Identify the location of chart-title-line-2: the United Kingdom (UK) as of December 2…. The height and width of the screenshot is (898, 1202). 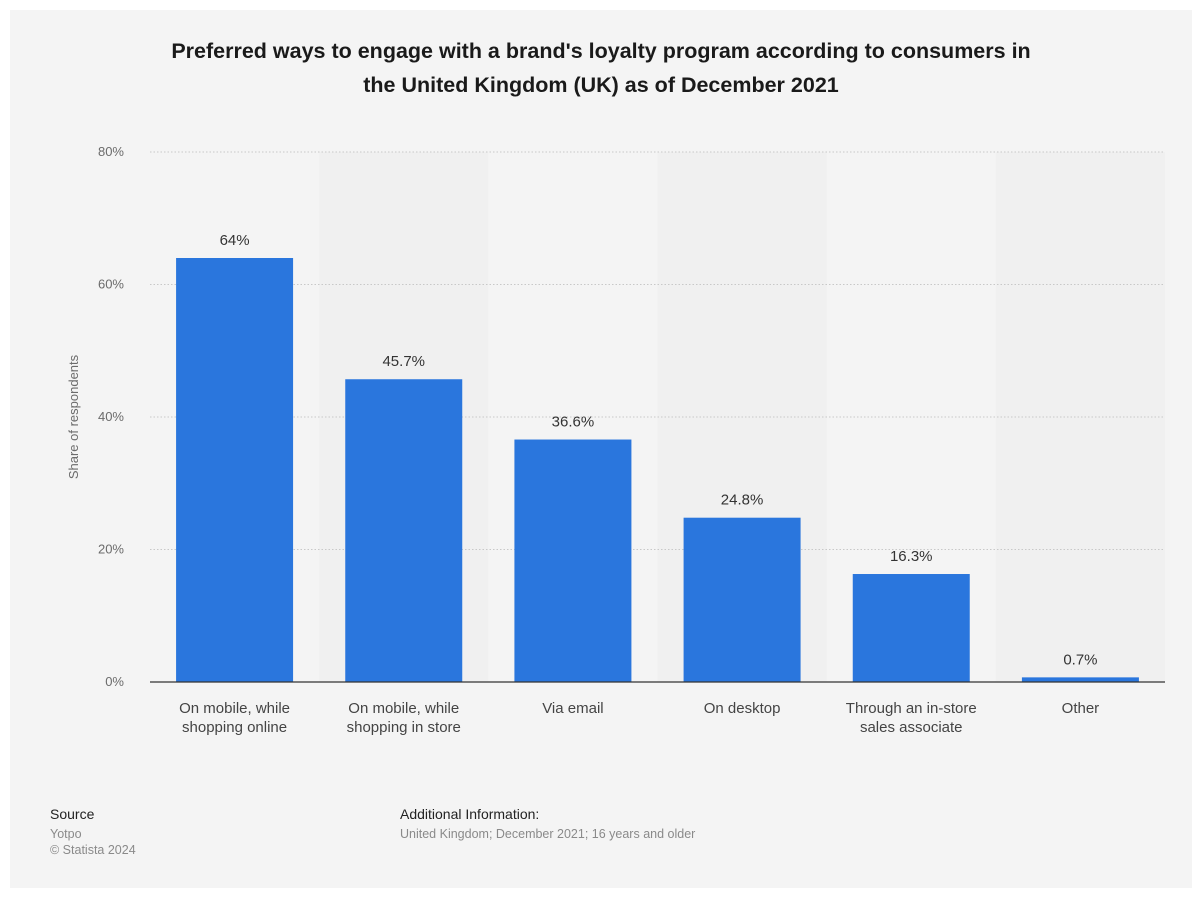
(601, 85).